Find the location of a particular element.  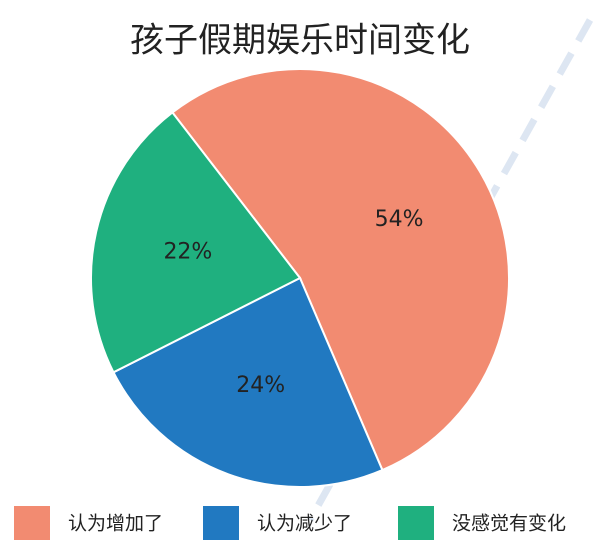

legend: 认为增加了 认为减少了 没感觉有变化 is located at coordinates (290, 523).